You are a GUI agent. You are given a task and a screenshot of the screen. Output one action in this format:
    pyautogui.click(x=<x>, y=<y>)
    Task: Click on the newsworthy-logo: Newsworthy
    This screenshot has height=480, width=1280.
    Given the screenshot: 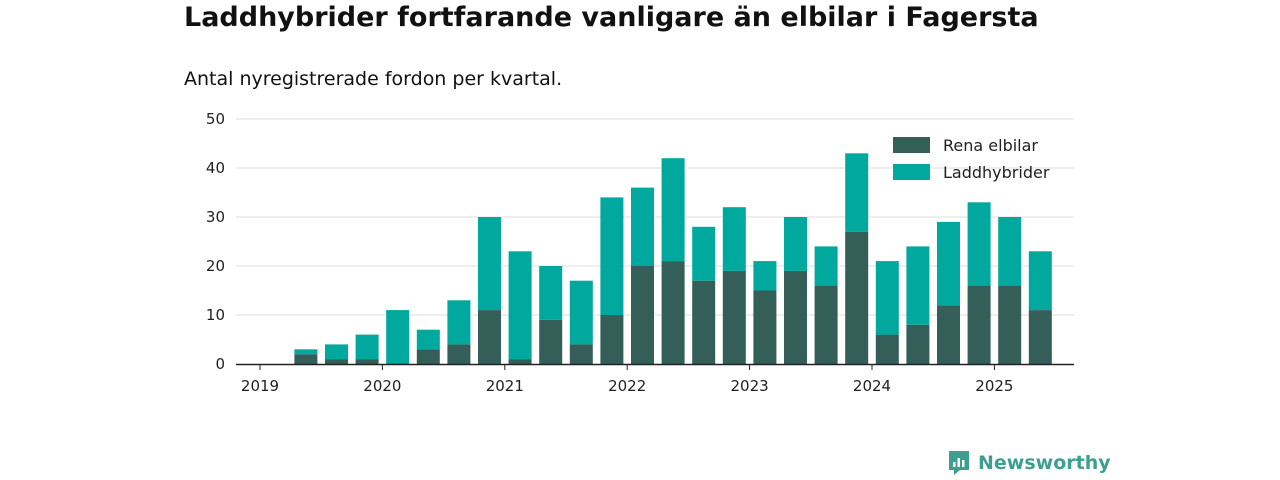 What is the action you would take?
    pyautogui.click(x=1029, y=463)
    